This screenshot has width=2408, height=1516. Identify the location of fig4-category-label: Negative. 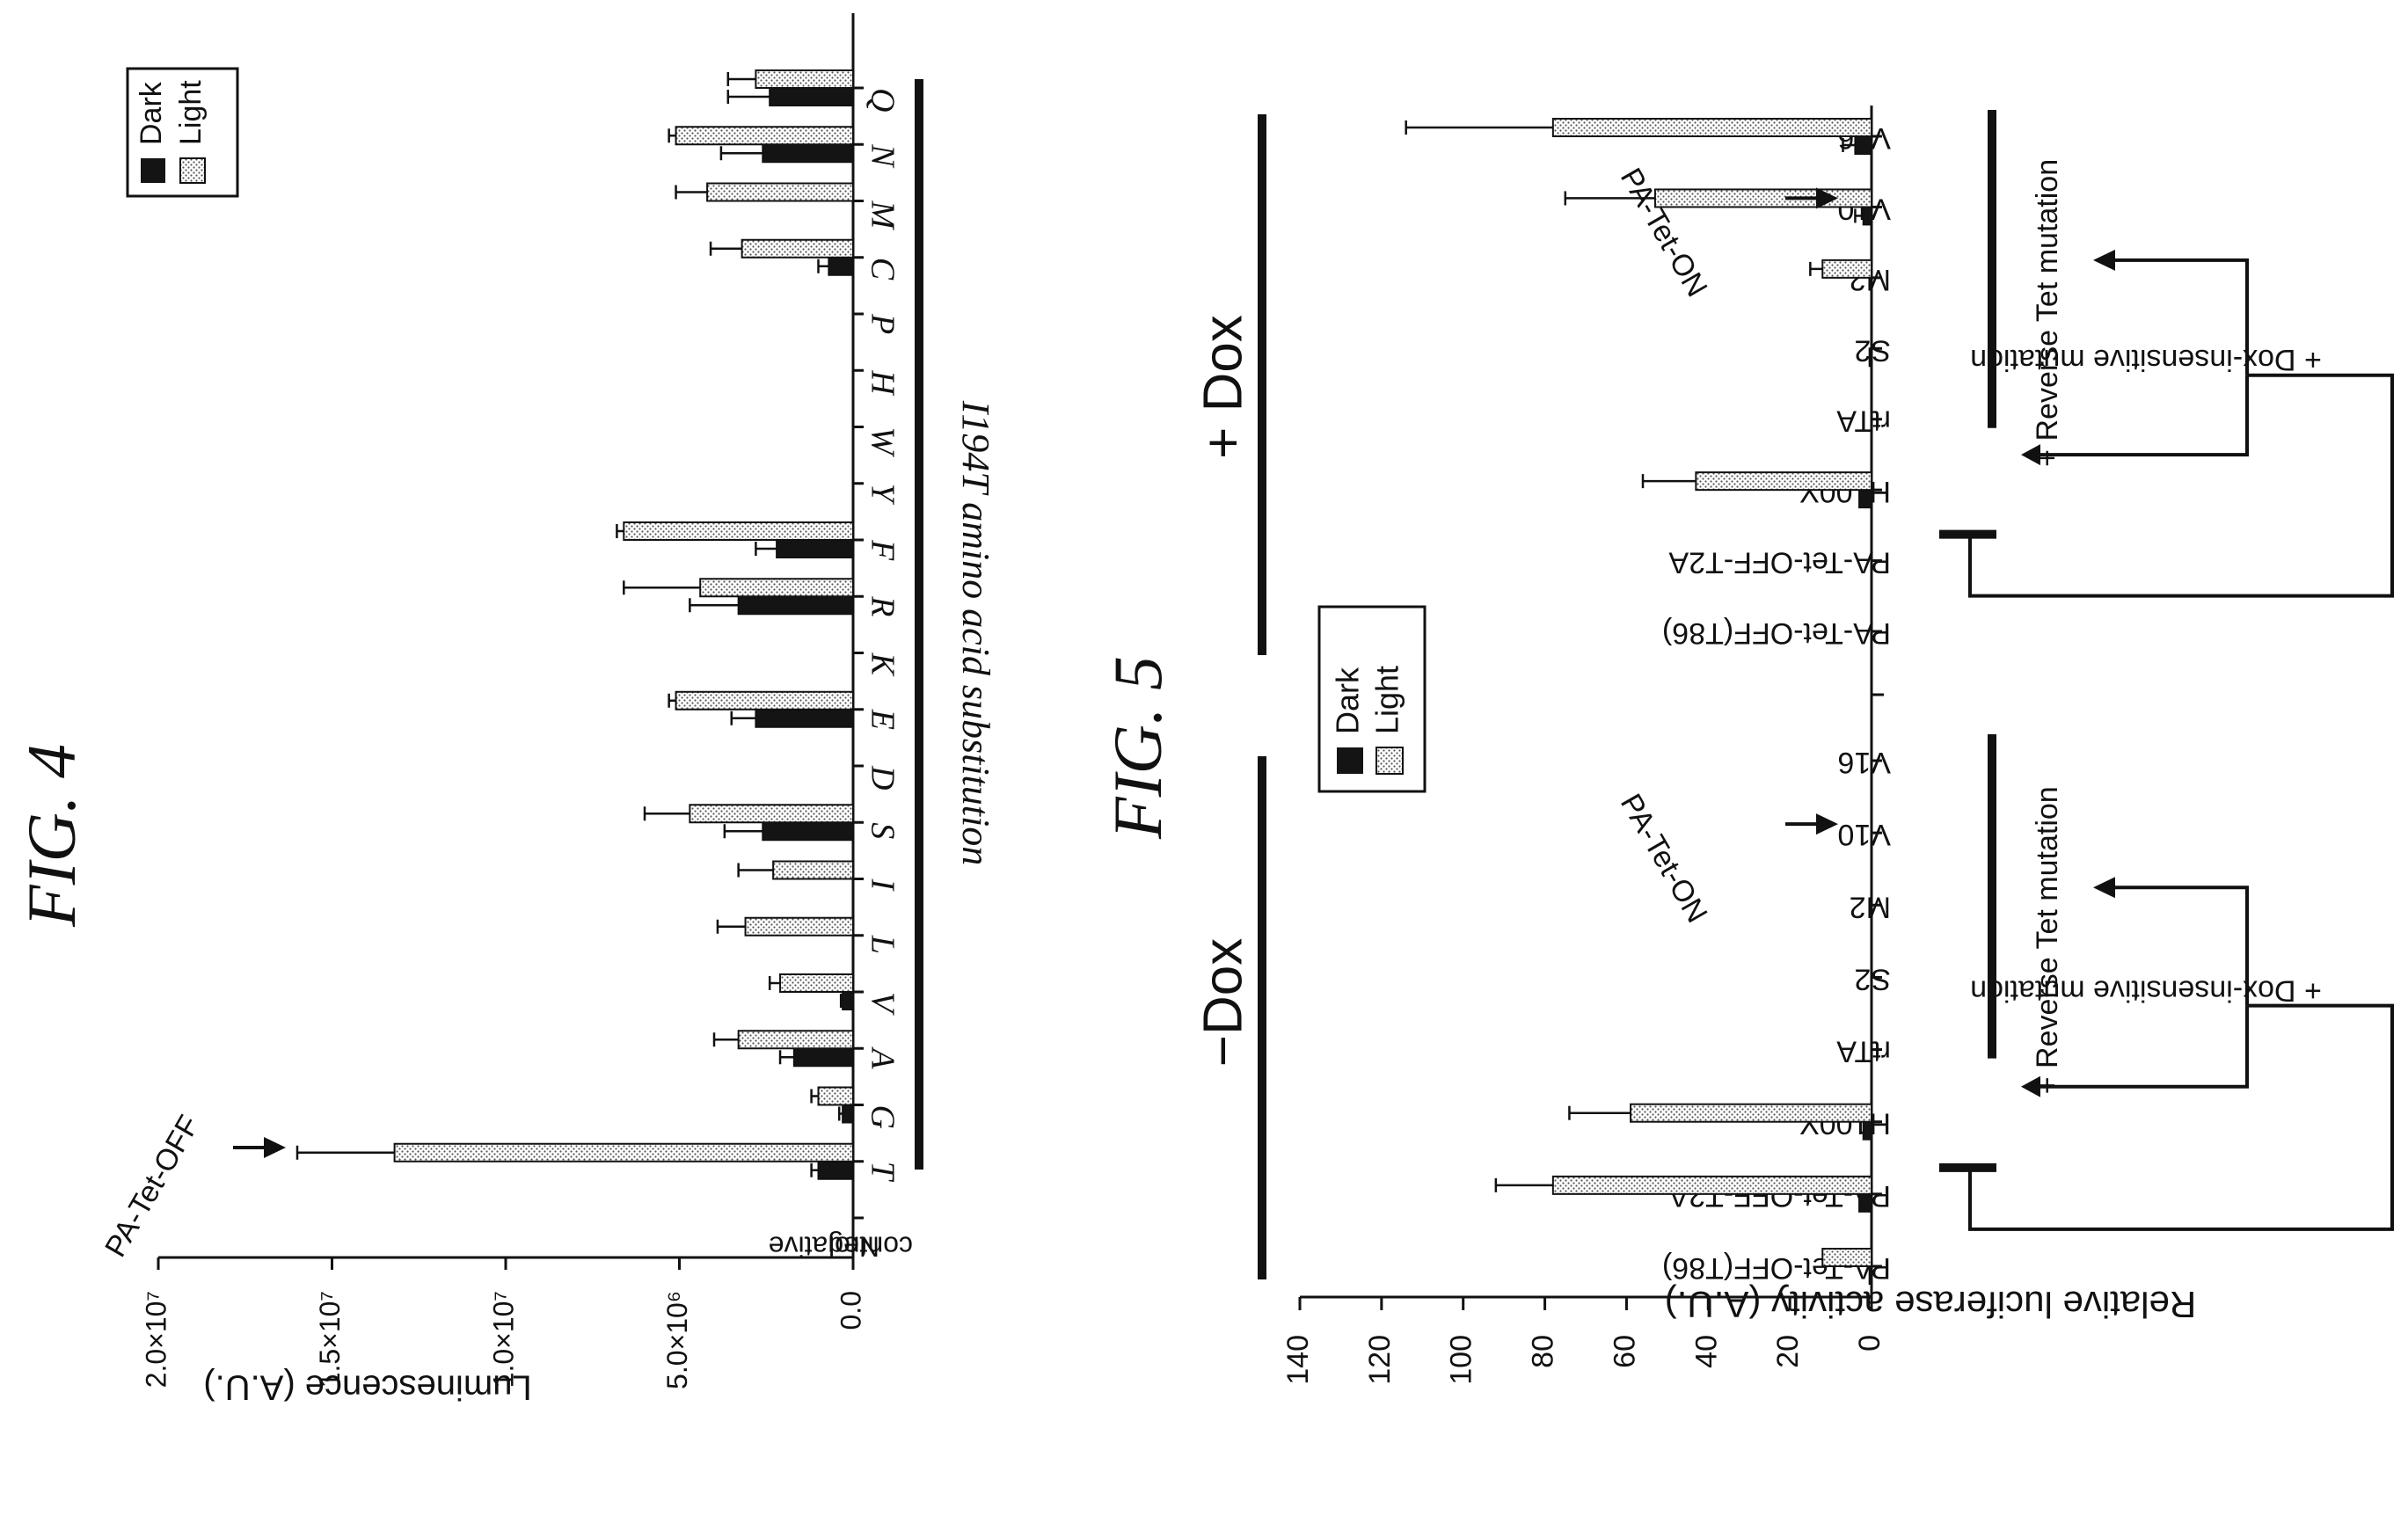
(824, 1247).